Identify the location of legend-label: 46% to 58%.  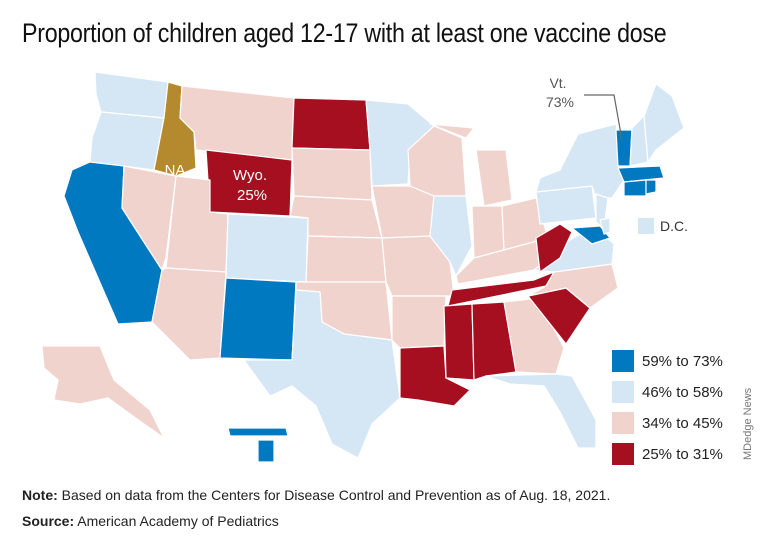
(682, 392).